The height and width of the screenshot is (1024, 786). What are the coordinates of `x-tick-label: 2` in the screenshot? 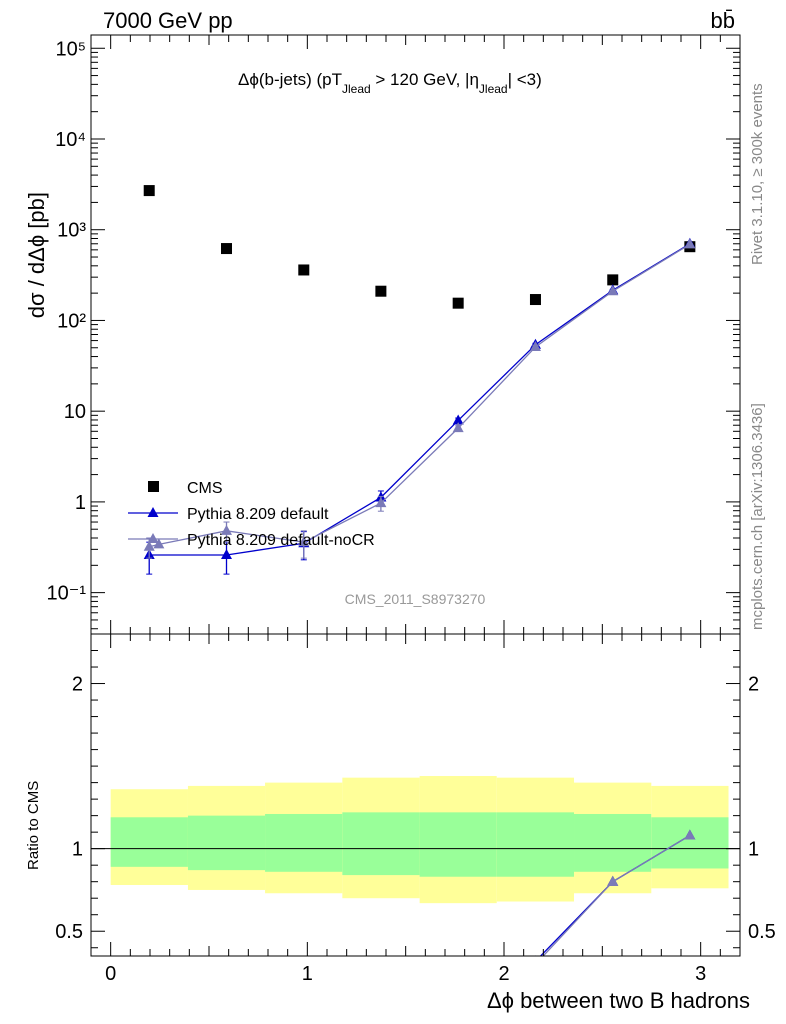 It's located at (503, 974).